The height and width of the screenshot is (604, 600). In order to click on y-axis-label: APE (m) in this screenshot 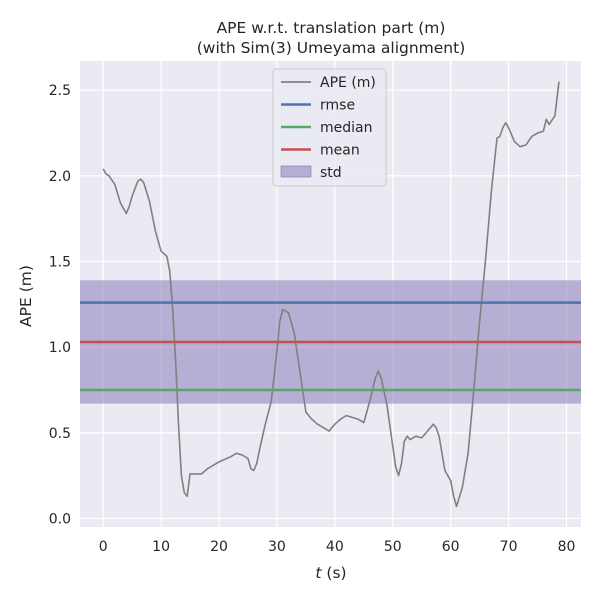, I will do `click(26, 296)`.